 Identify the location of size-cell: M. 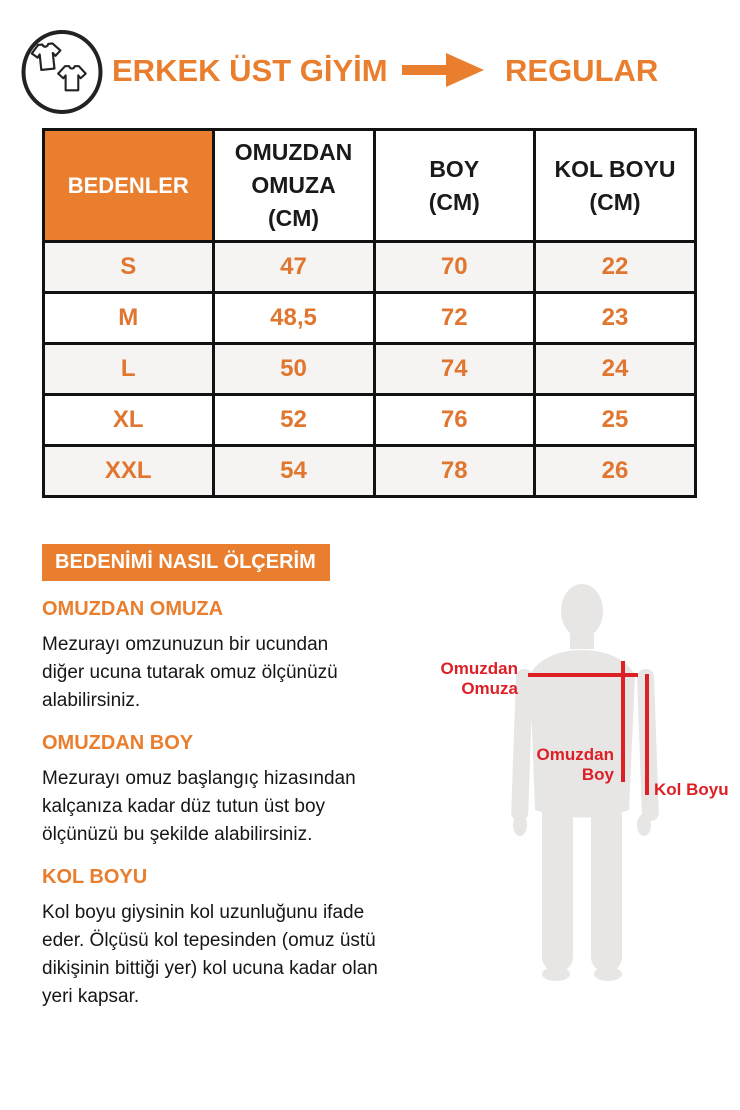
(128, 318).